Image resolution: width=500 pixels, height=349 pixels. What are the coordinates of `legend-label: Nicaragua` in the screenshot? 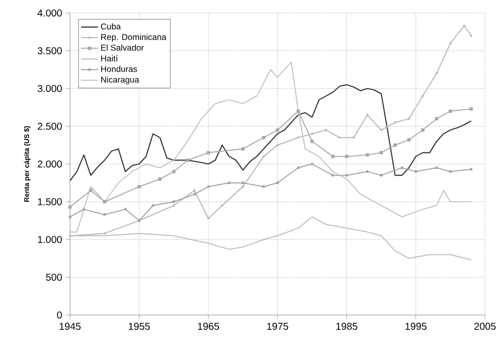 It's located at (120, 80).